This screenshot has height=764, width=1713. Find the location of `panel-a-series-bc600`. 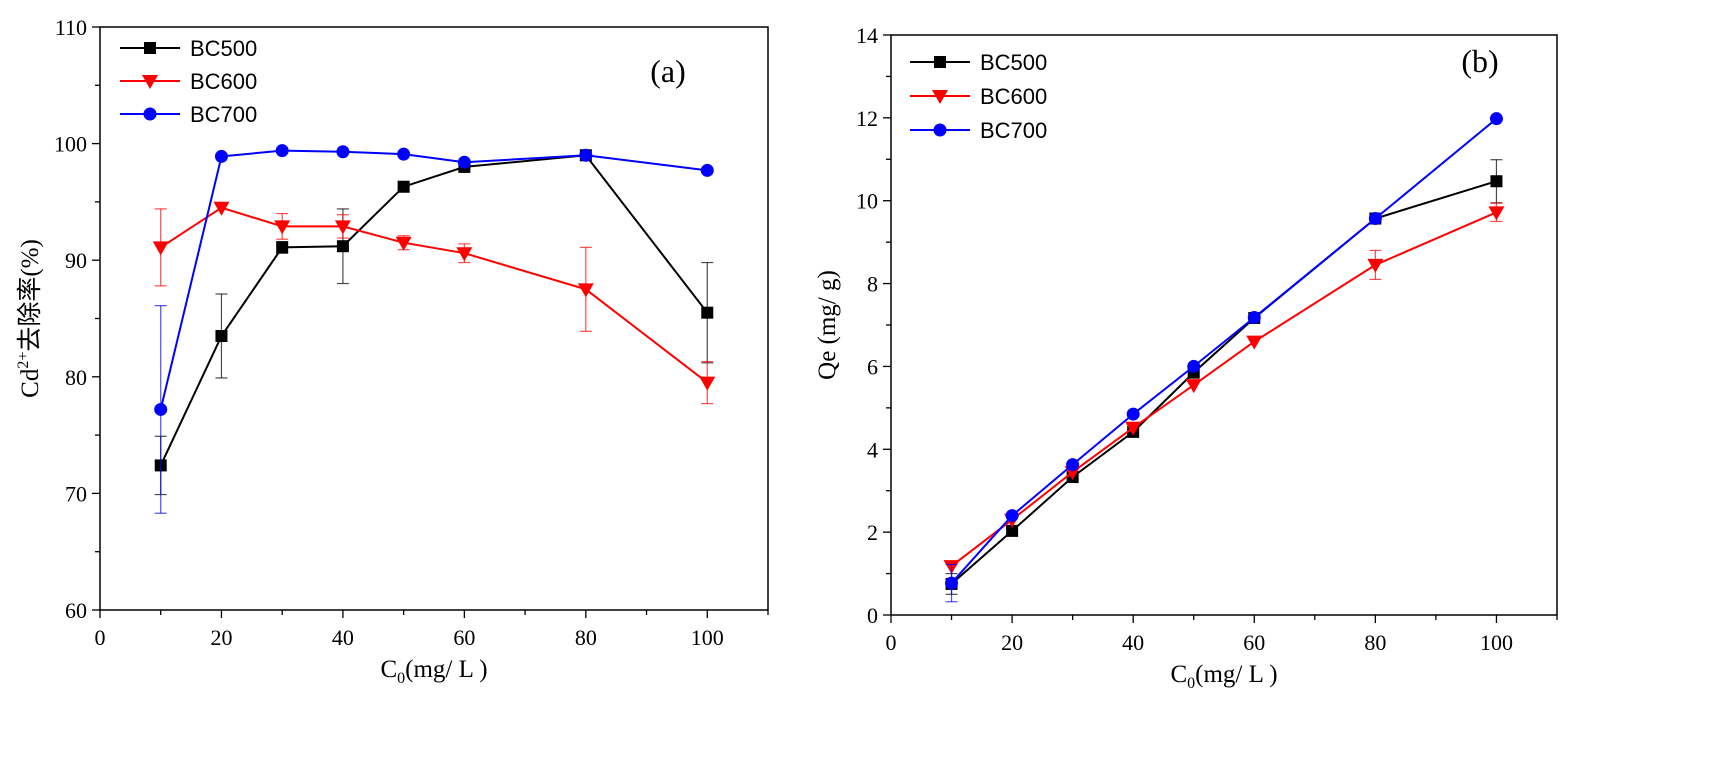

panel-a-series-bc600 is located at coordinates (434, 303).